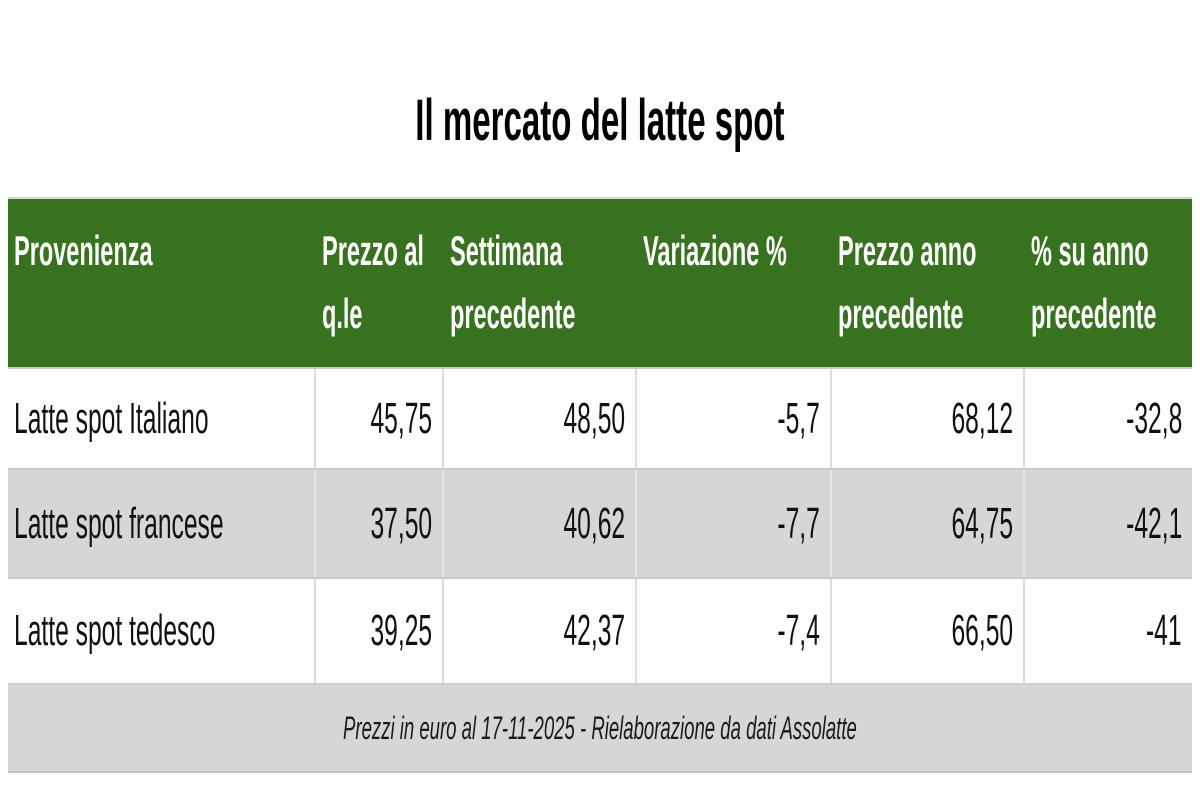  What do you see at coordinates (401, 418) in the screenshot?
I see `cell-value: 45,75` at bounding box center [401, 418].